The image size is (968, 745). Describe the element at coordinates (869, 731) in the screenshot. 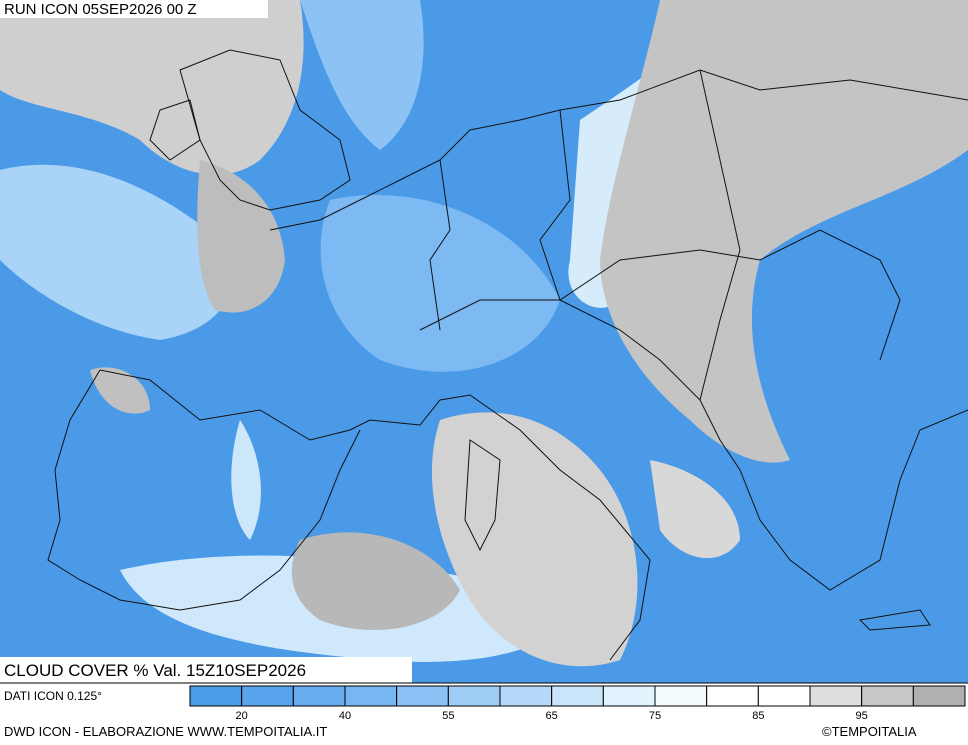

I see `copyright: ©TEMPOITALIA` at that location.